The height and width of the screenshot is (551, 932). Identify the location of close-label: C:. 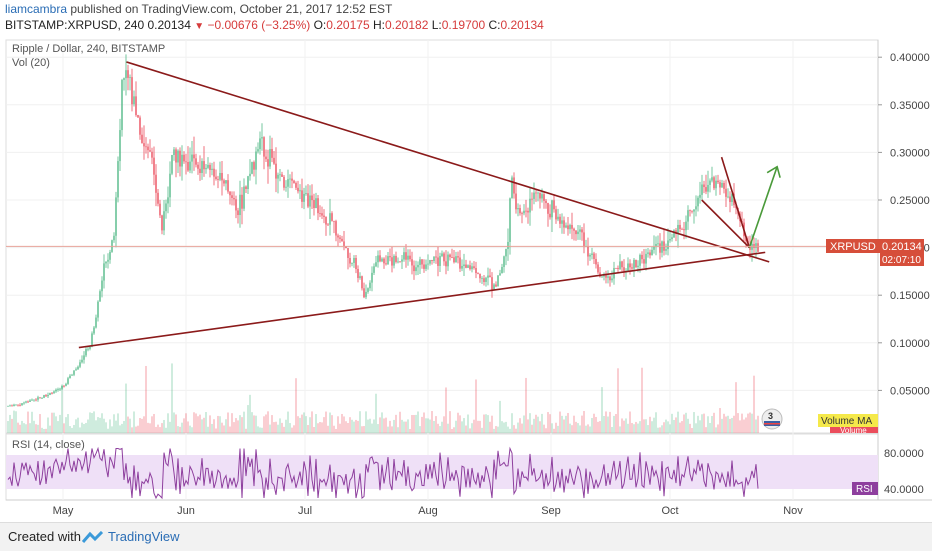
(494, 25).